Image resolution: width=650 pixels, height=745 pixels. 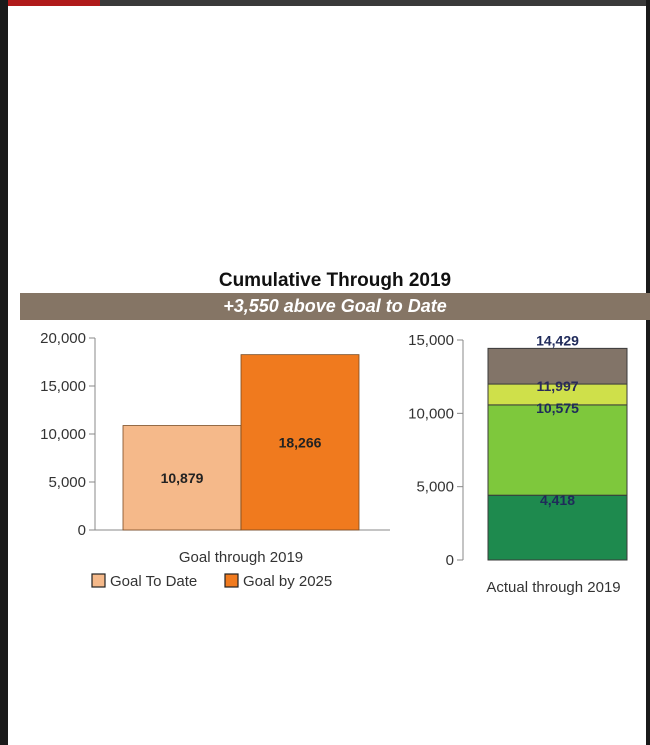 What do you see at coordinates (241, 557) in the screenshot?
I see `x-axis-category-label: Goal through 2019` at bounding box center [241, 557].